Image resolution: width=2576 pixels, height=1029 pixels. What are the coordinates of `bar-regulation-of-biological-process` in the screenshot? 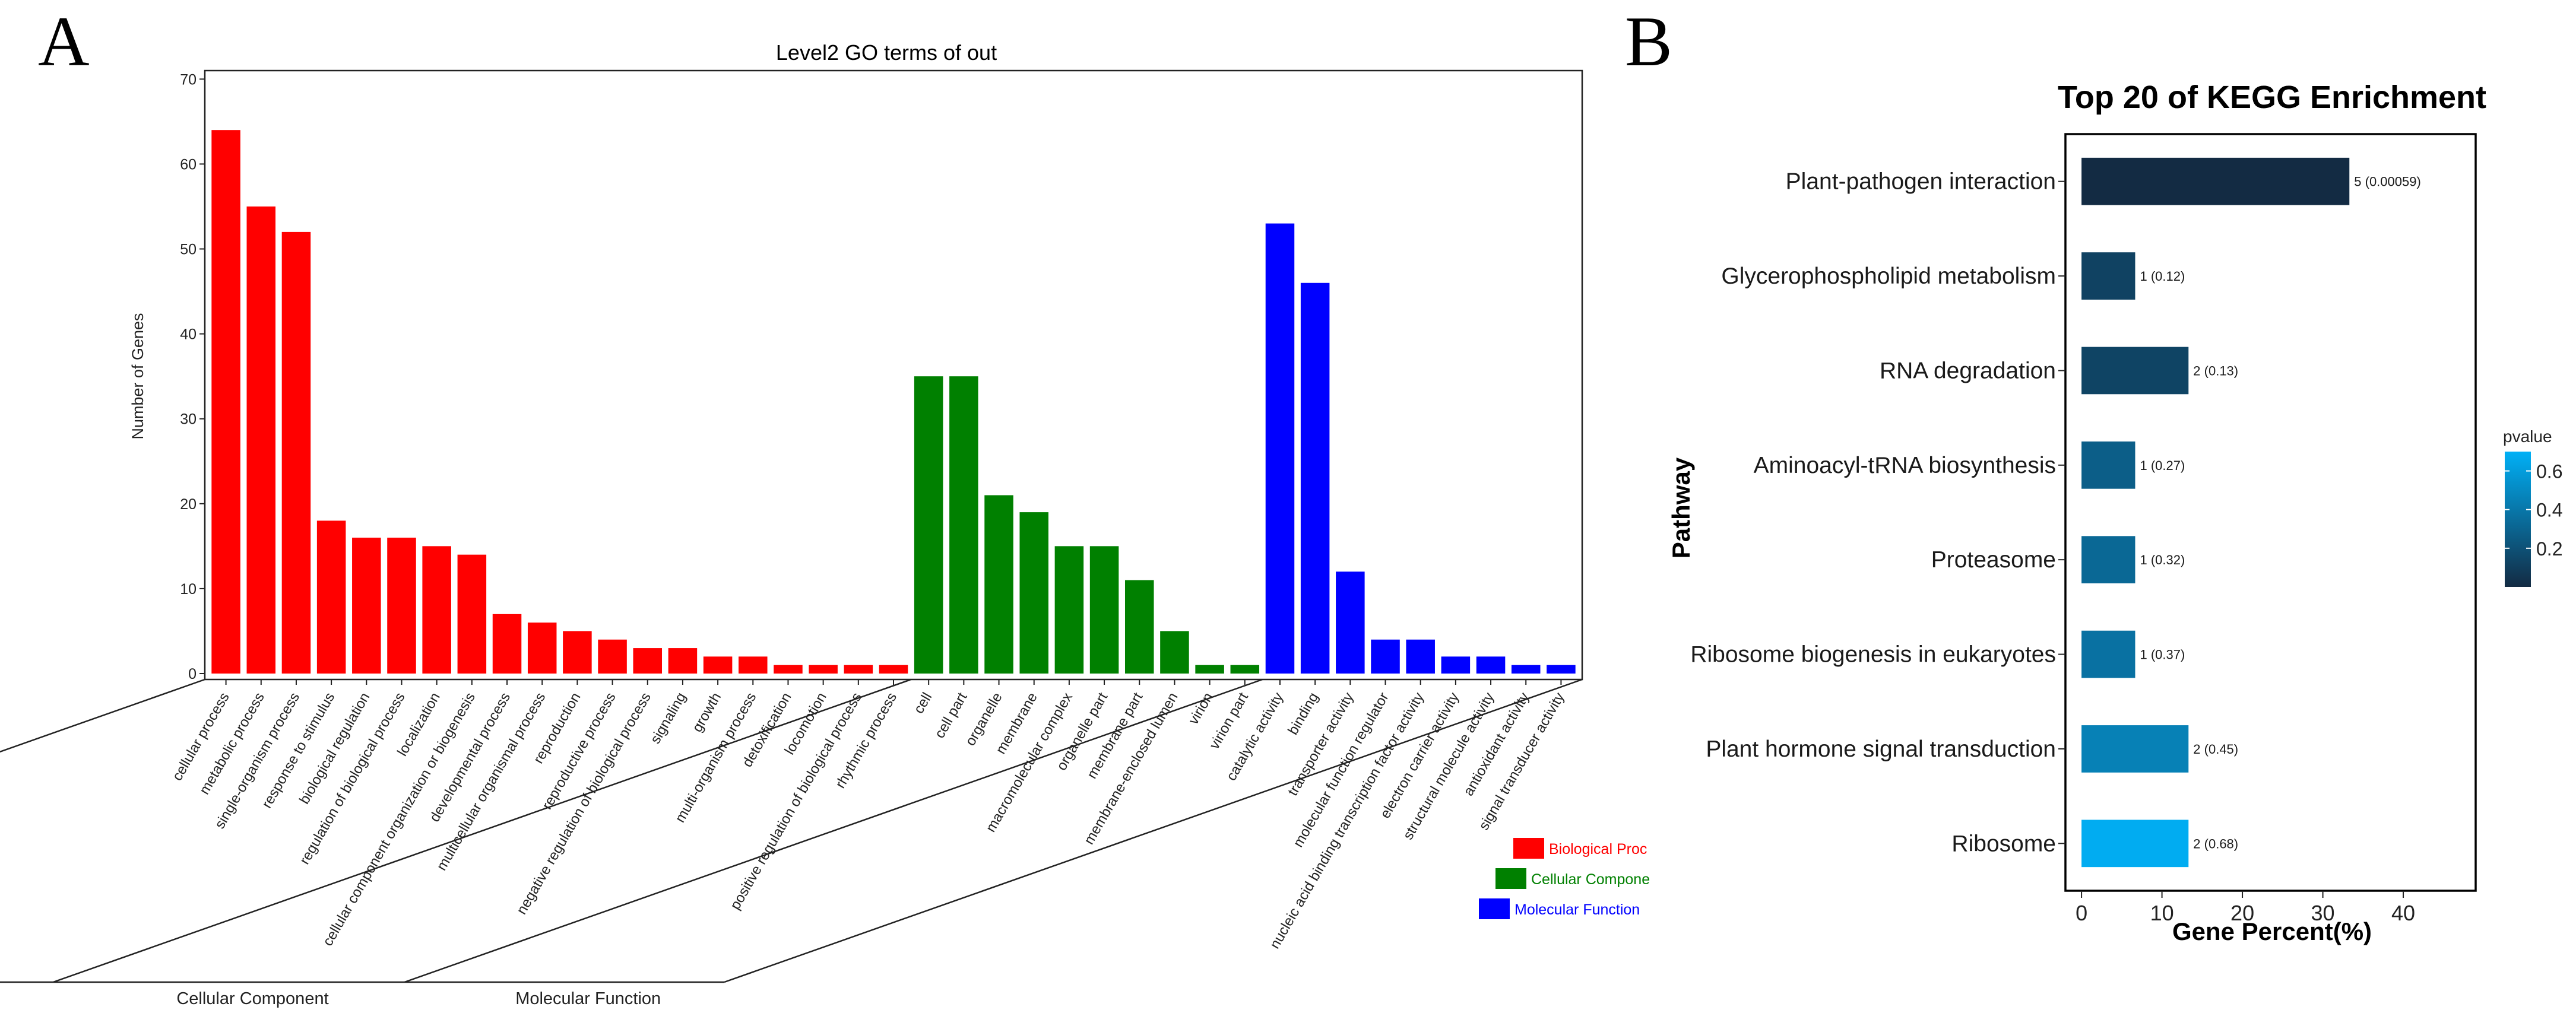 It's located at (401, 606).